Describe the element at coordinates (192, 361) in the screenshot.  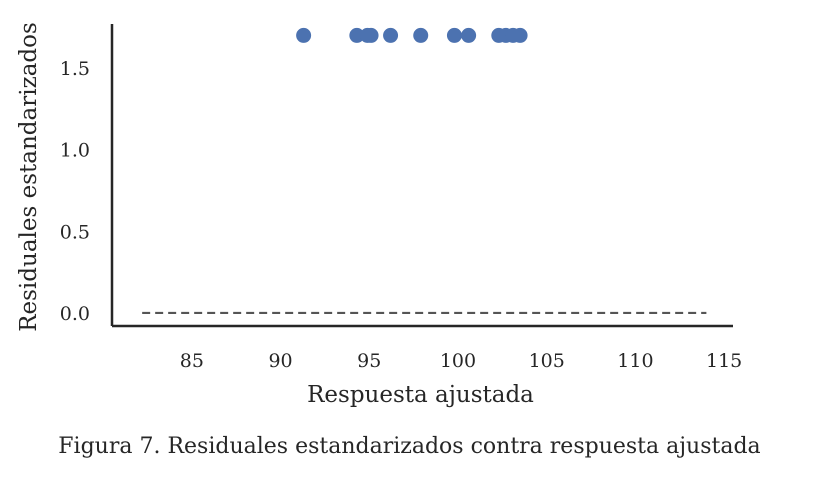
I see `x-tick-label: 85` at that location.